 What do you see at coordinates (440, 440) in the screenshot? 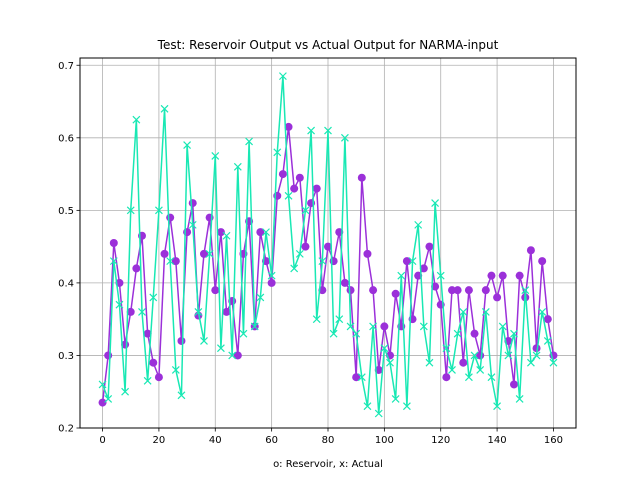
I see `x-tick-label: 120` at bounding box center [440, 440].